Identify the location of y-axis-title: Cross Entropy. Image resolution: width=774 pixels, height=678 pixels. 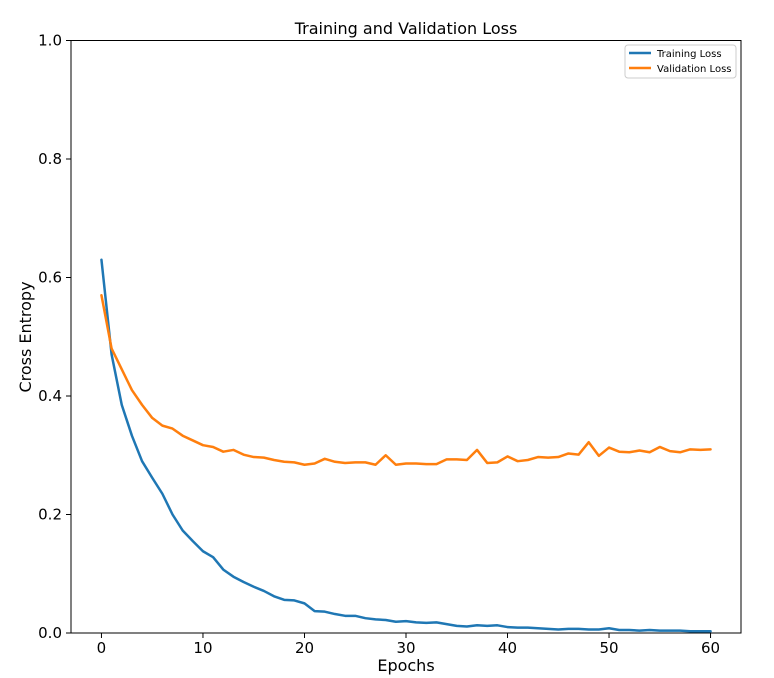
(25, 336).